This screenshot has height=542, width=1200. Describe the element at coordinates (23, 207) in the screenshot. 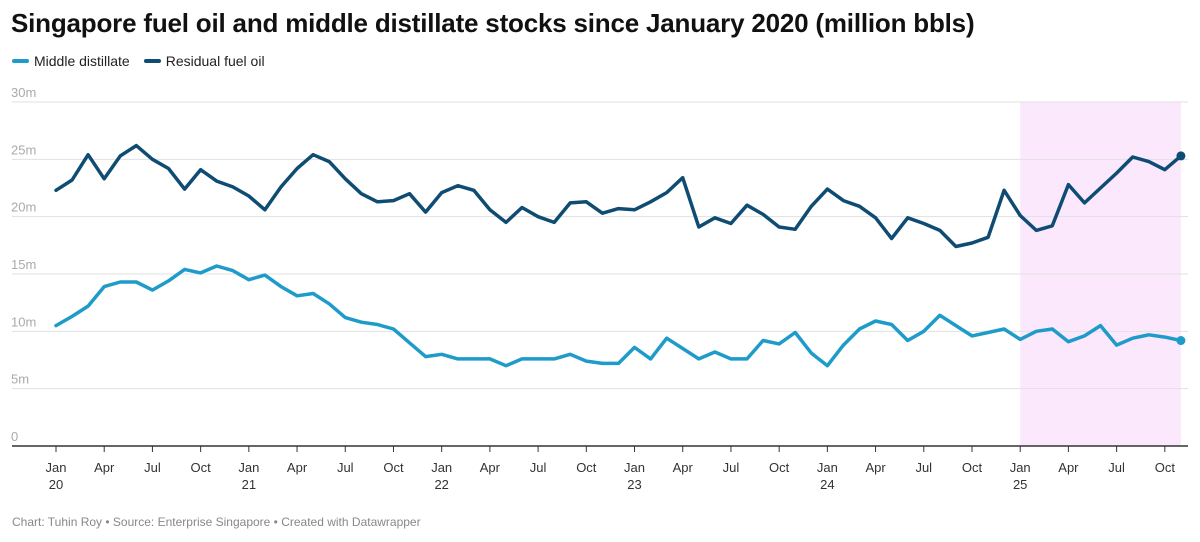

I see `y-tick-label: 20m` at that location.